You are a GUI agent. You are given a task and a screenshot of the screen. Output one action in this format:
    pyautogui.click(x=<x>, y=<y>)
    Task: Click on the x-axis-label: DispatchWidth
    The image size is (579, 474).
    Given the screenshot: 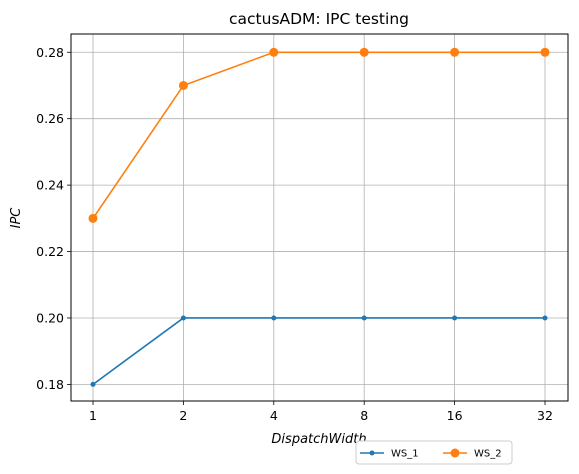 What is the action you would take?
    pyautogui.click(x=318, y=439)
    